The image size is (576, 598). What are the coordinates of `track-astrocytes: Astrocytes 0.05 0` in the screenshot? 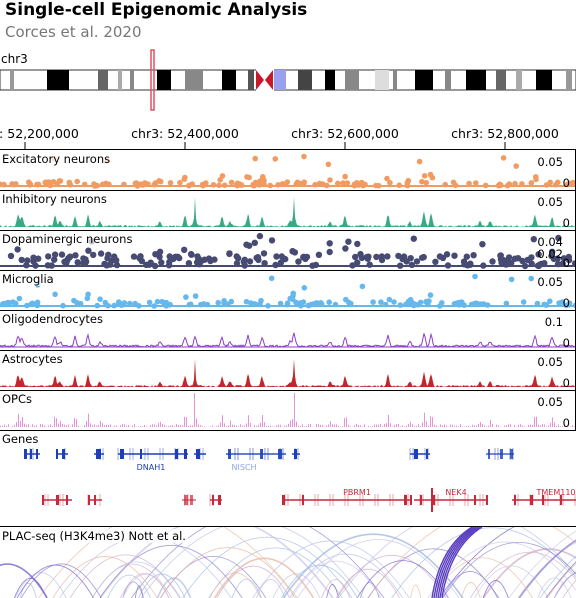 It's located at (288, 370).